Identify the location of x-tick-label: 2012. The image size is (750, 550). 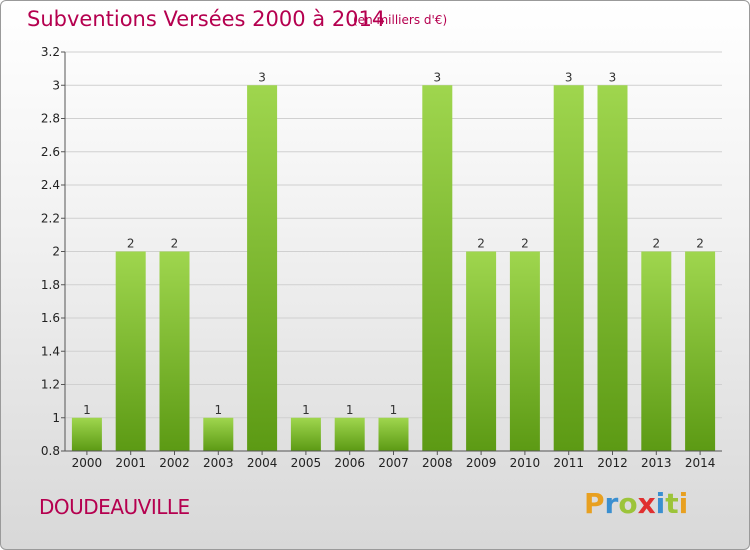
(612, 463).